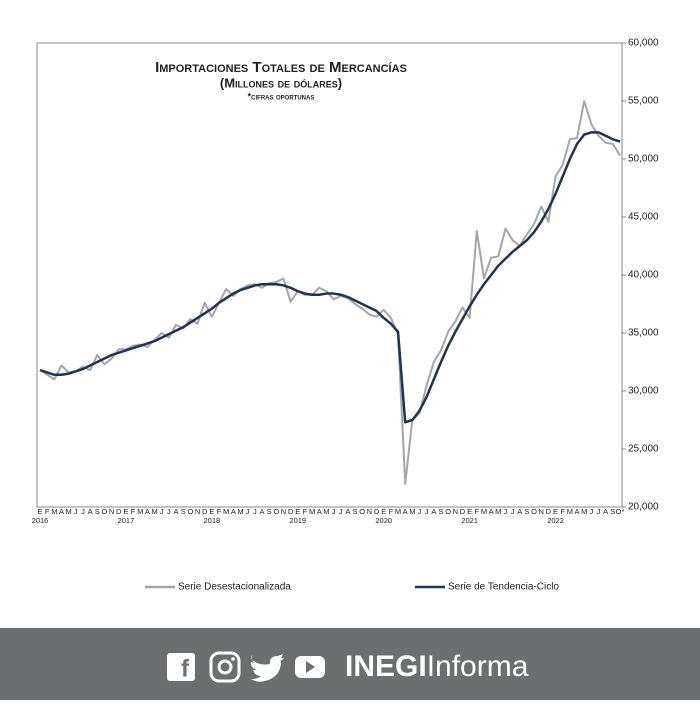  What do you see at coordinates (383, 520) in the screenshot?
I see `year-label: 2020` at bounding box center [383, 520].